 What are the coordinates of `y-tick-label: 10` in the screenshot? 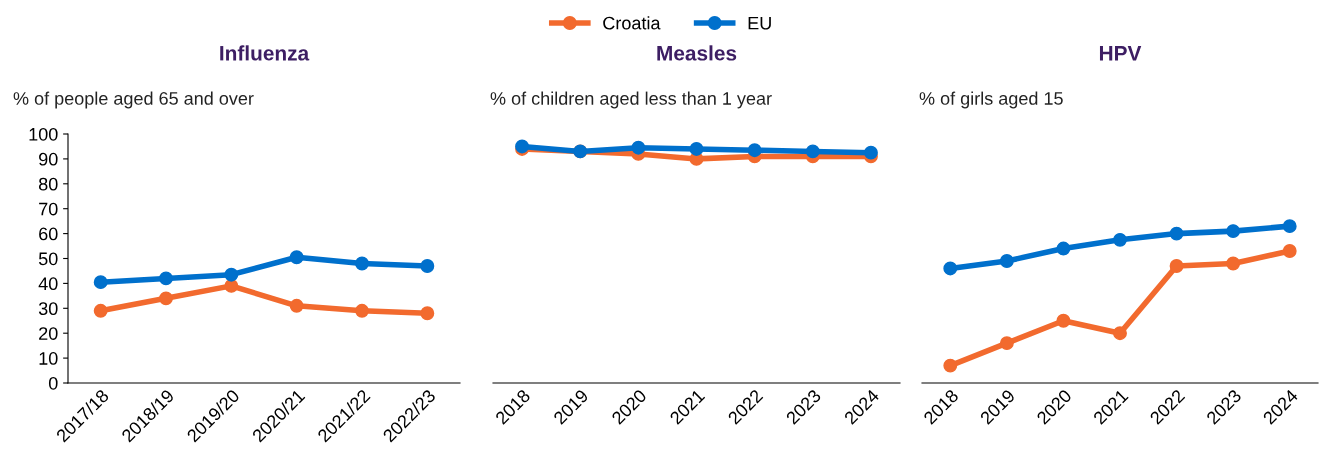 It's located at (48, 358).